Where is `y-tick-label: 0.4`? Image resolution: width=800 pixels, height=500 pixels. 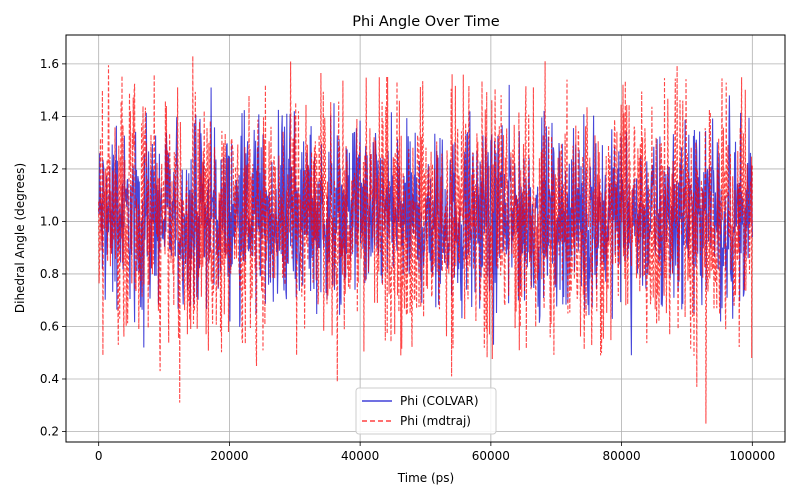 y-tick-label: 0.4 is located at coordinates (49, 379).